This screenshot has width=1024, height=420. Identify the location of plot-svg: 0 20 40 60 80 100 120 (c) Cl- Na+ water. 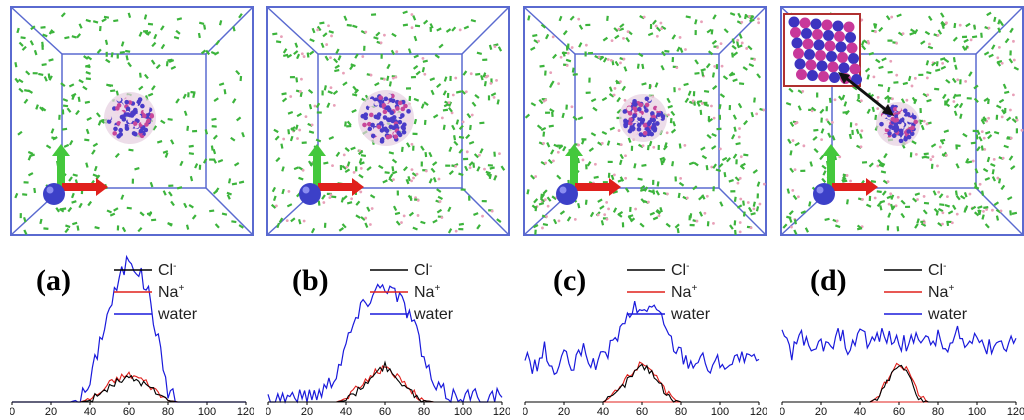
(645, 339).